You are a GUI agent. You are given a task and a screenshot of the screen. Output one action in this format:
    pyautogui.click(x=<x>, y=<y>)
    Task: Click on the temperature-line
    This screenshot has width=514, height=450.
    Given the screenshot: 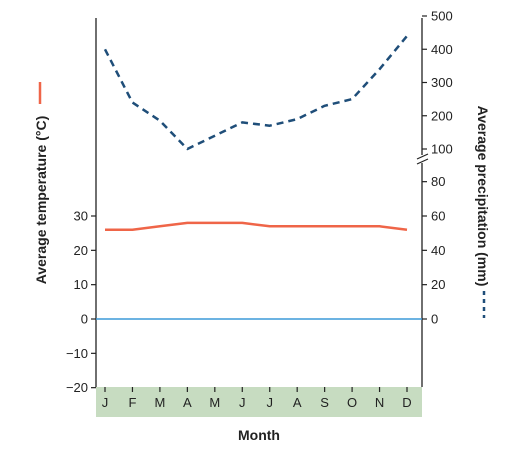 What is the action you would take?
    pyautogui.click(x=256, y=226)
    